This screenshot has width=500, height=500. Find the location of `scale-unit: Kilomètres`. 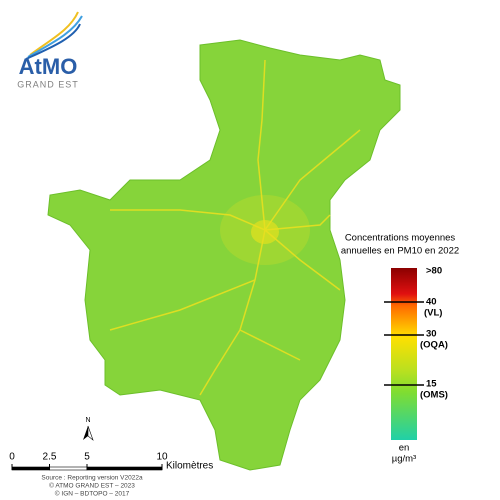

scale-unit: Kilomètres is located at coordinates (189, 466).